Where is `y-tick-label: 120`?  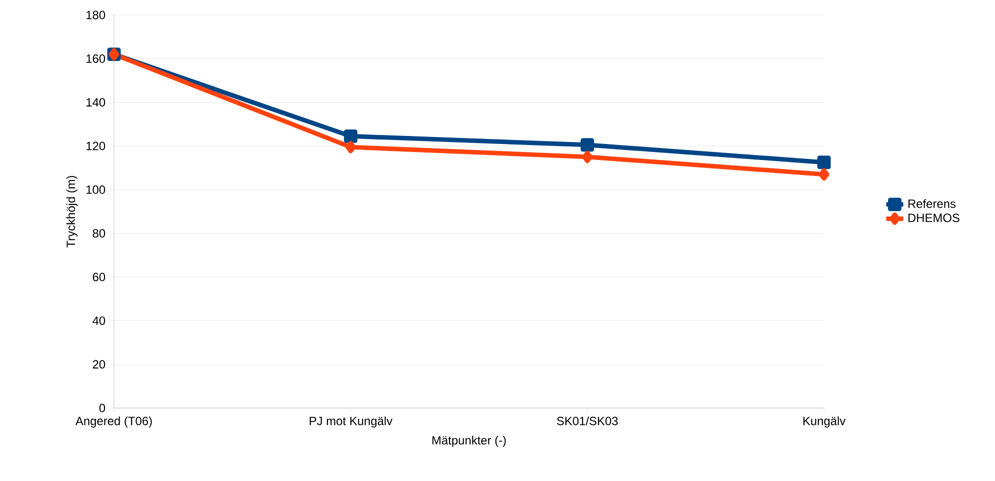 y-tick-label: 120 is located at coordinates (96, 146).